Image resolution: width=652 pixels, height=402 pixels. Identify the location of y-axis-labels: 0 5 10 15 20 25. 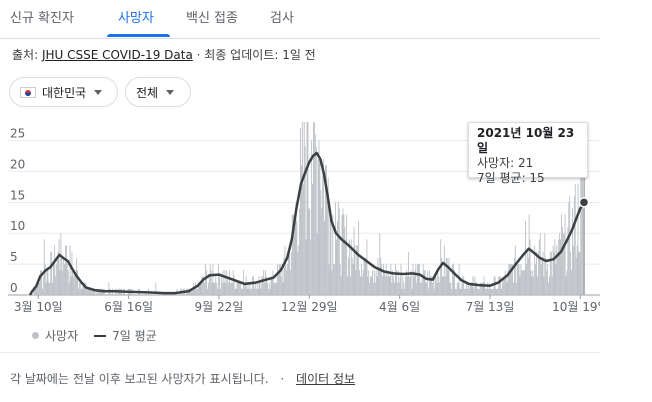
(17, 211).